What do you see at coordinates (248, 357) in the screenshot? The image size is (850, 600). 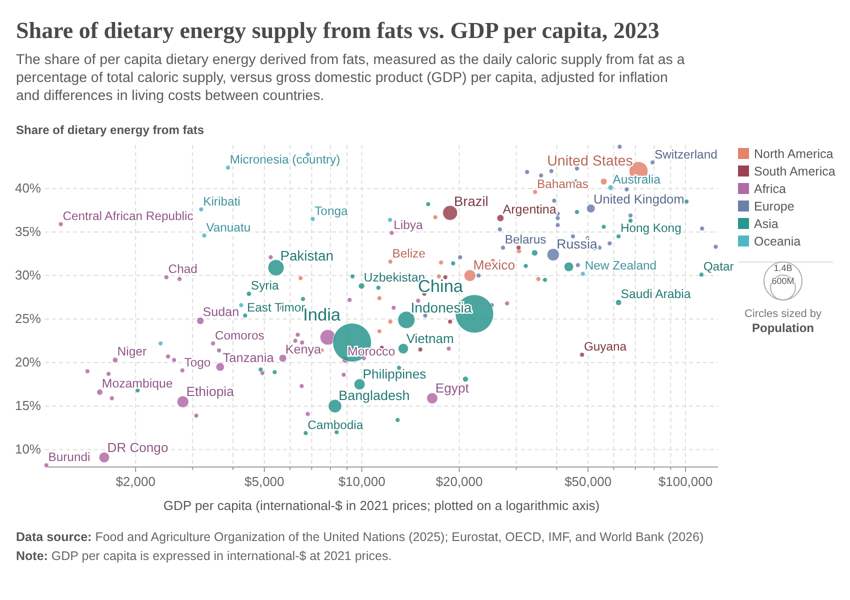 I see `annotation: Tanzania` at bounding box center [248, 357].